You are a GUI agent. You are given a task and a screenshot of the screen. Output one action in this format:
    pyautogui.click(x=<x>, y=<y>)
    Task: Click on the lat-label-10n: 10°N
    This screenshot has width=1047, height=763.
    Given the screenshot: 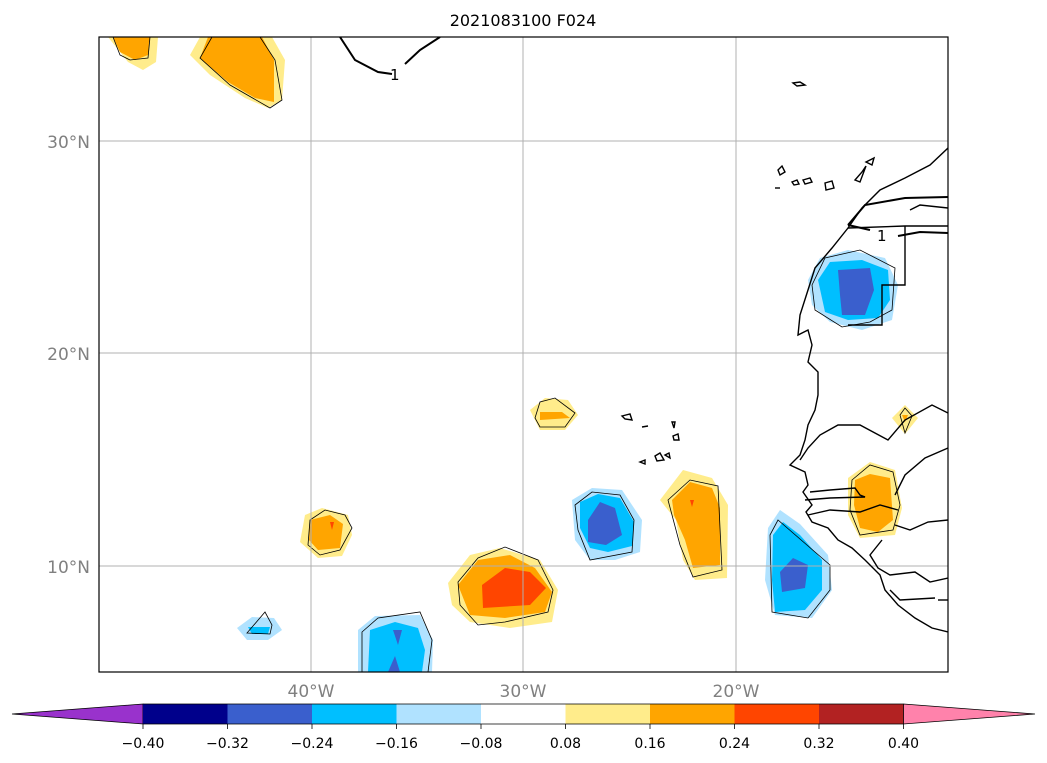 What is the action you would take?
    pyautogui.click(x=68, y=568)
    